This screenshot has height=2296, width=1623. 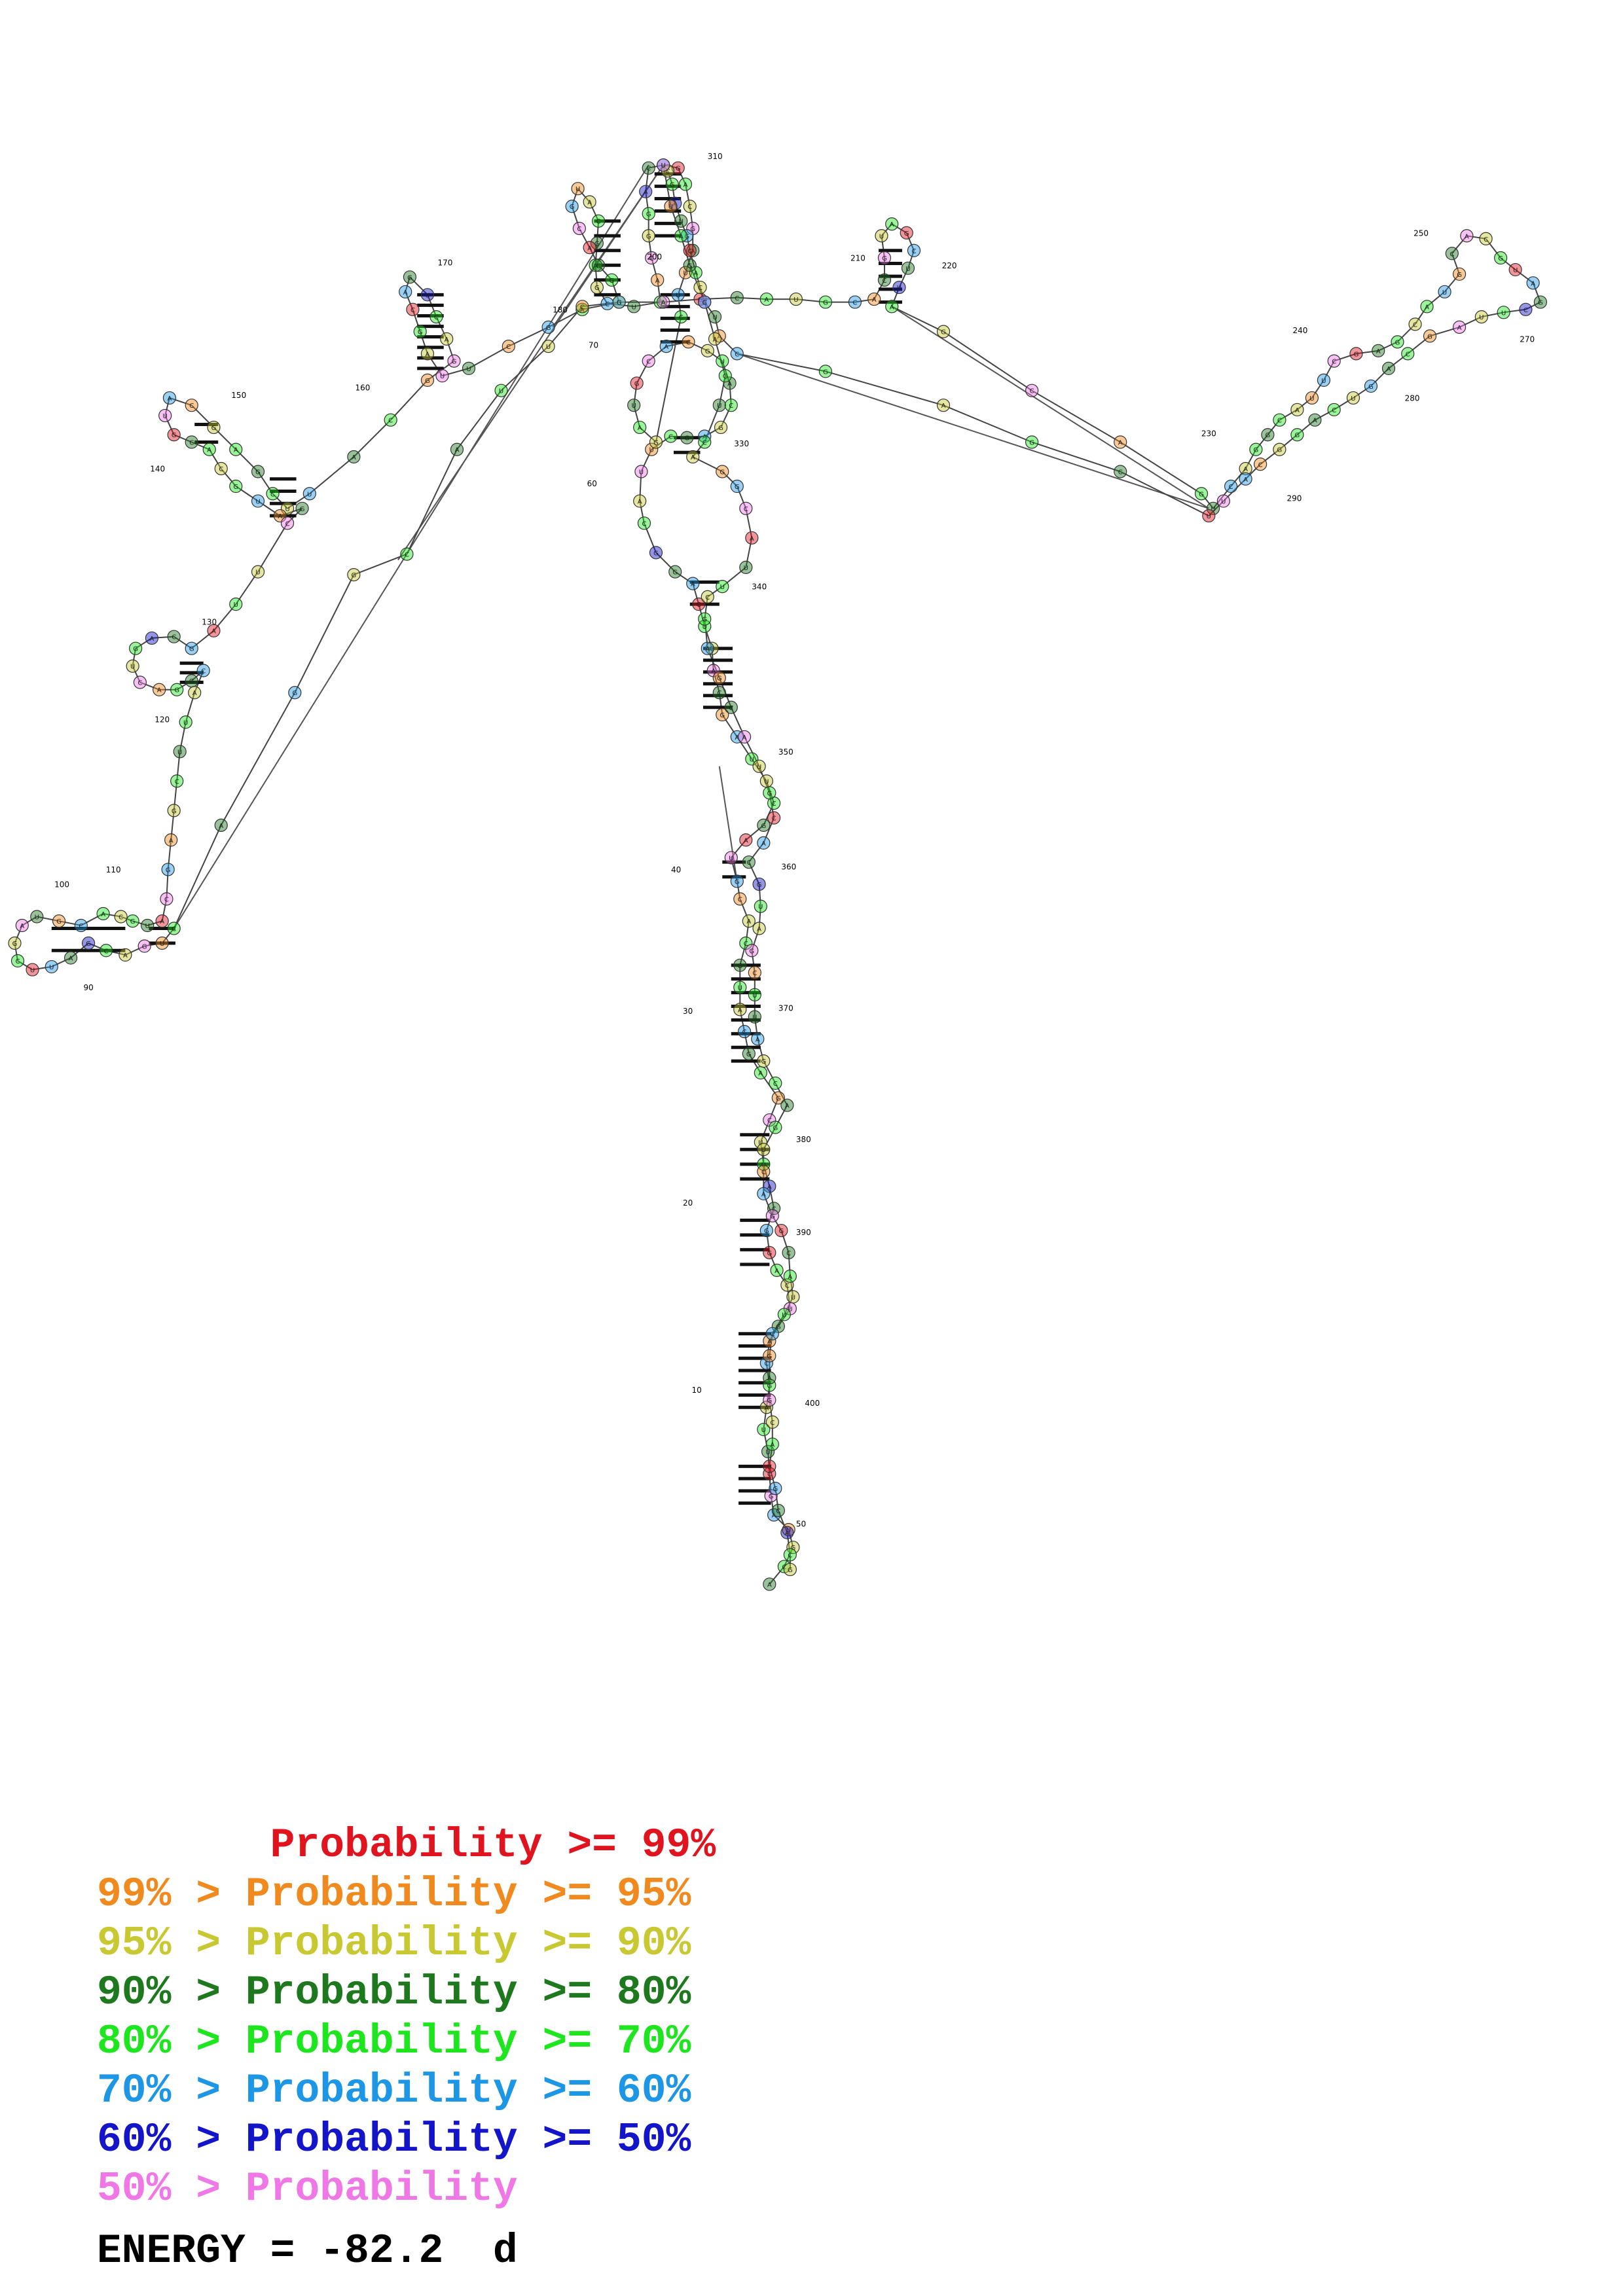 I want to click on position-label: 230, so click(x=1208, y=433).